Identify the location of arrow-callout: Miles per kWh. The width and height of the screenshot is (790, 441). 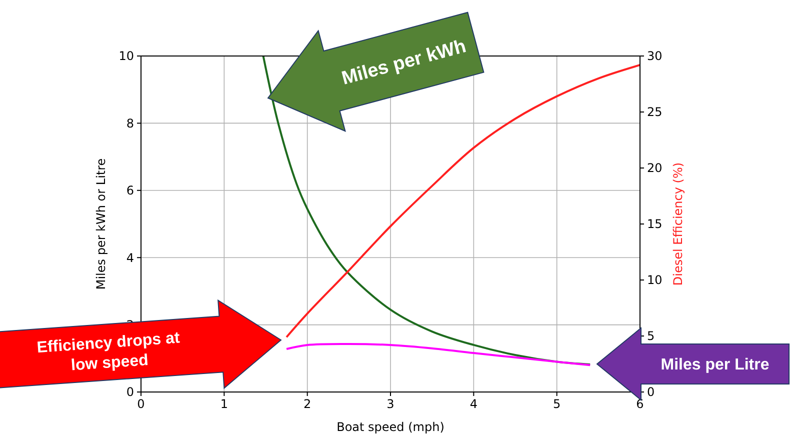
(375, 72).